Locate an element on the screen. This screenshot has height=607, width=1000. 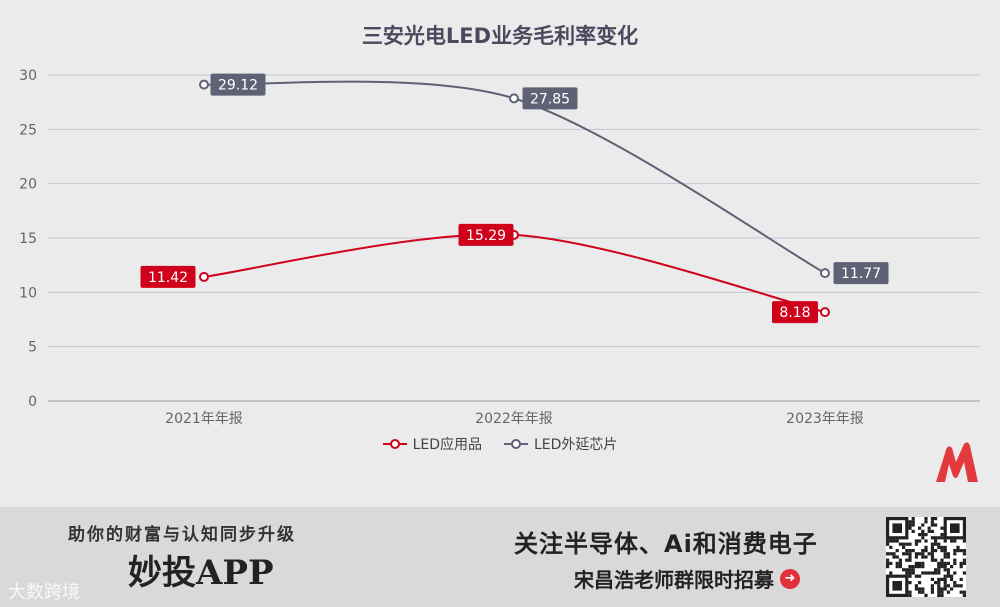
legend-label: LED外延芯片 is located at coordinates (576, 445).